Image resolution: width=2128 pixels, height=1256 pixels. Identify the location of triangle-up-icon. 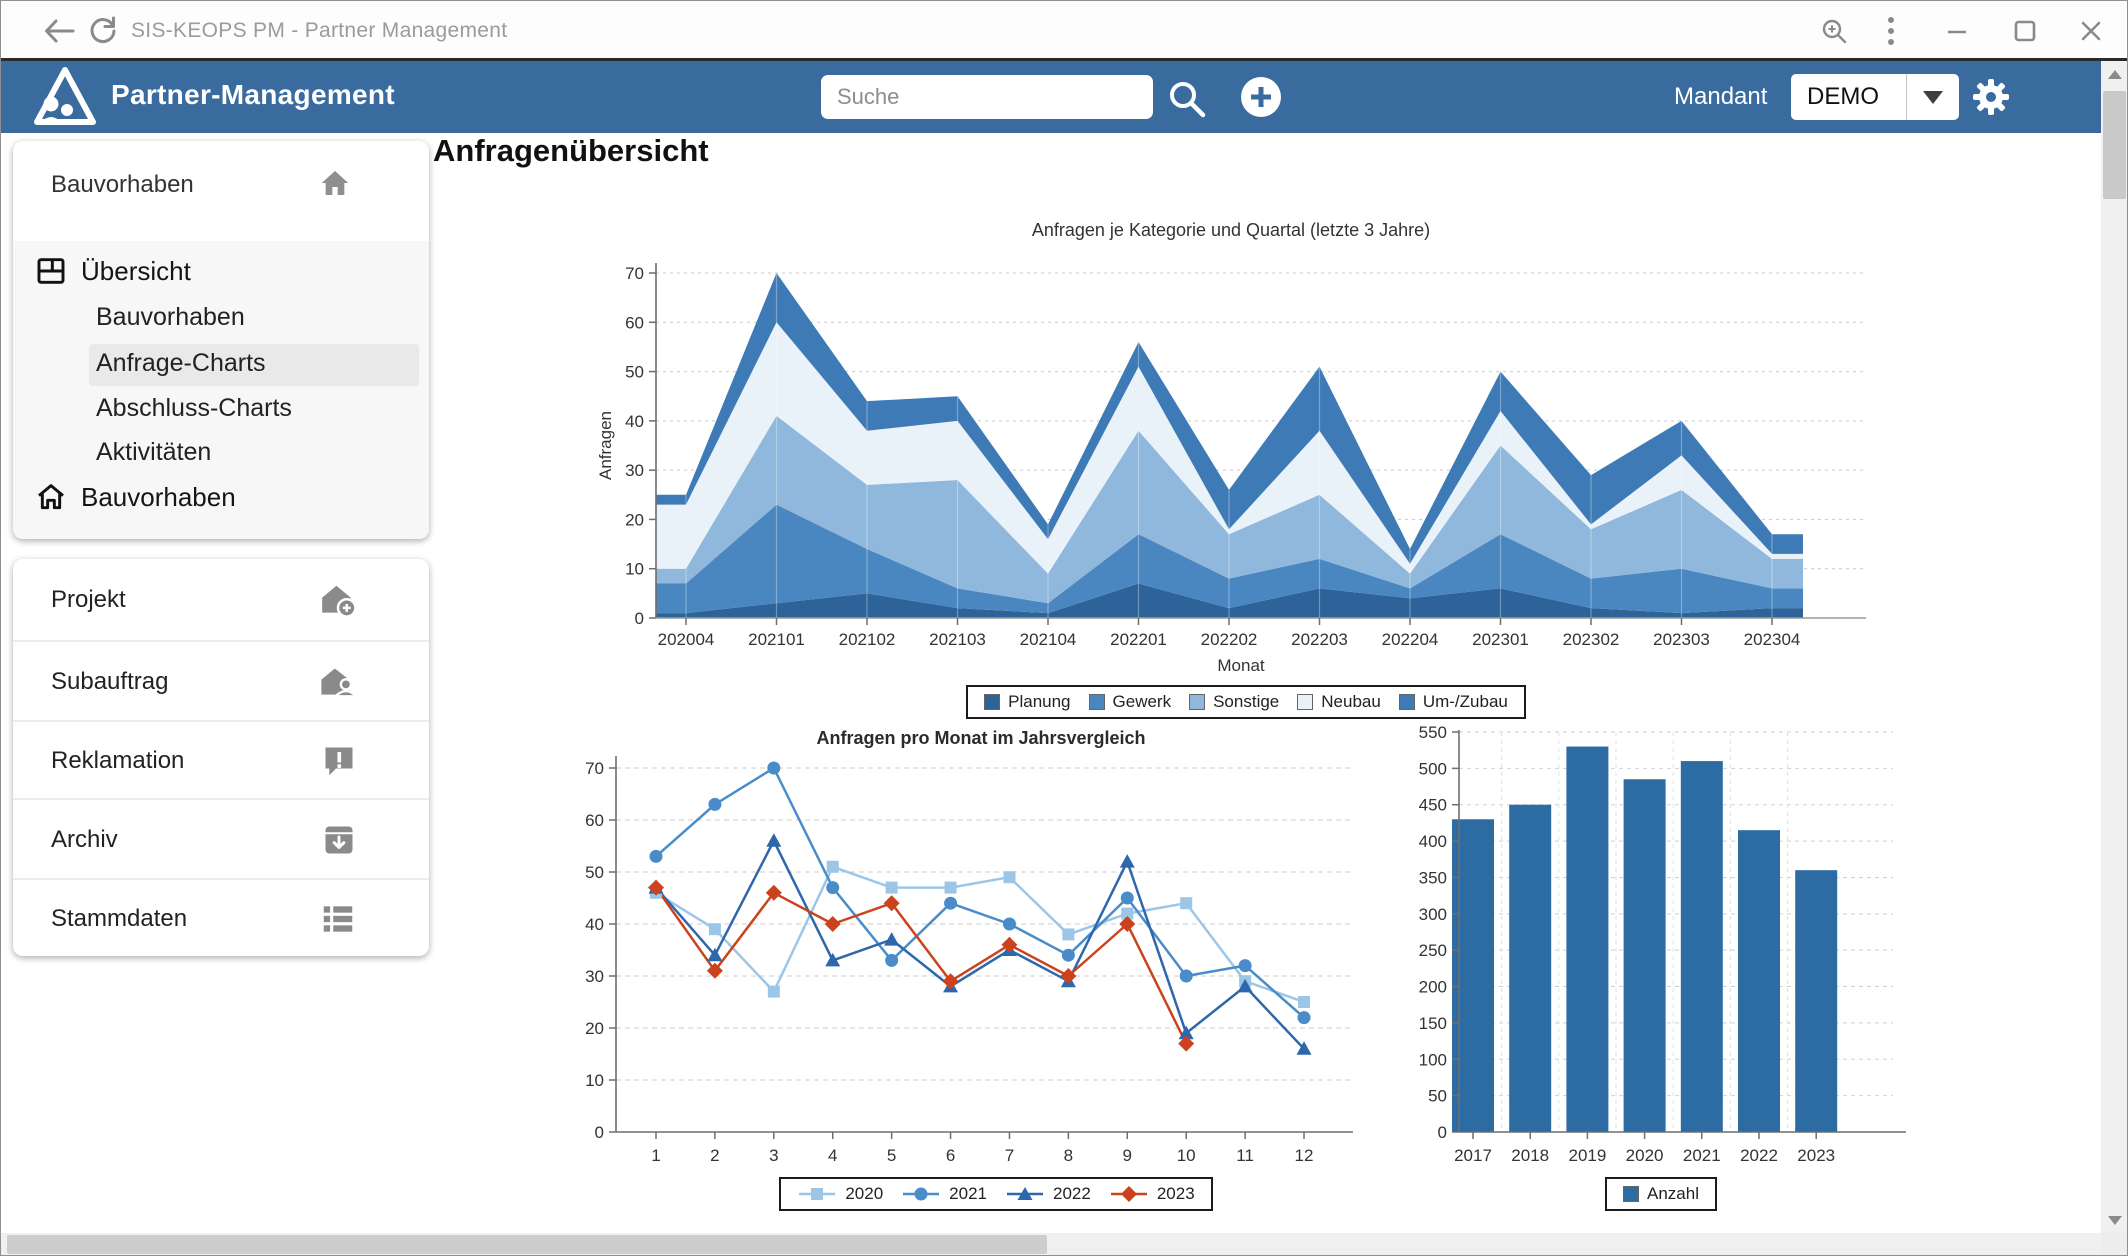
(2114, 74).